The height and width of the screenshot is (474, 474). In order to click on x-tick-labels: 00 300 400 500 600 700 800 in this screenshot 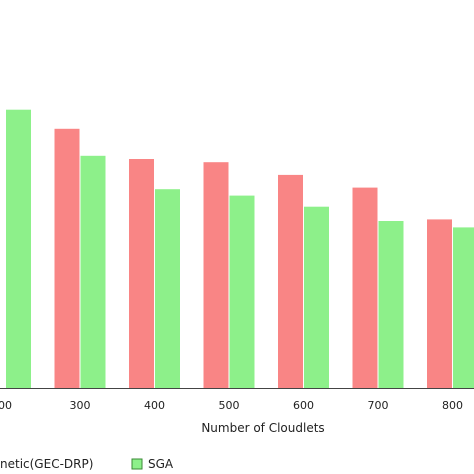, I will do `click(231, 405)`.